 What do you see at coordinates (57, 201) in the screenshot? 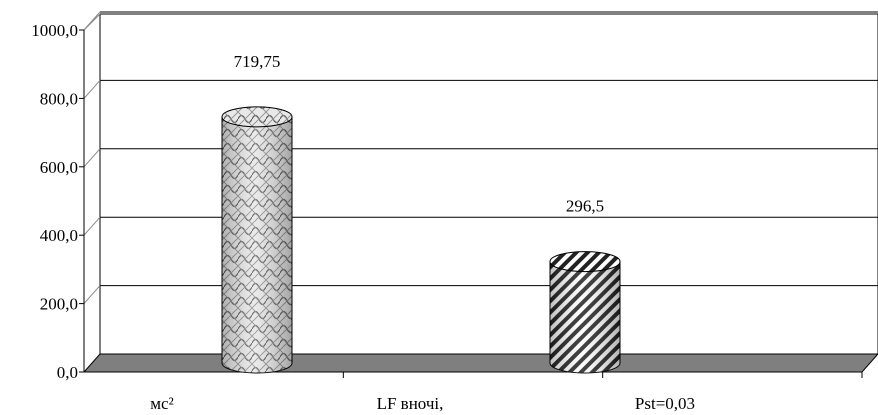
I see `y-axis: 0,0 200,0 400,0 600,0 800,0 1000,0` at bounding box center [57, 201].